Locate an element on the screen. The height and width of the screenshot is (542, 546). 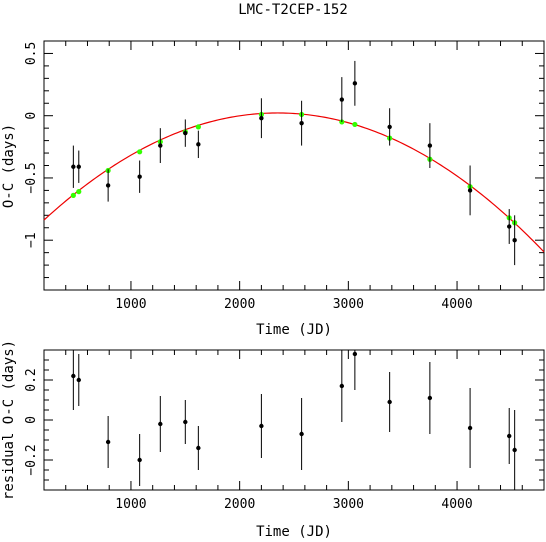
oc-x-axis-label: Time (JD) is located at coordinates (294, 330).